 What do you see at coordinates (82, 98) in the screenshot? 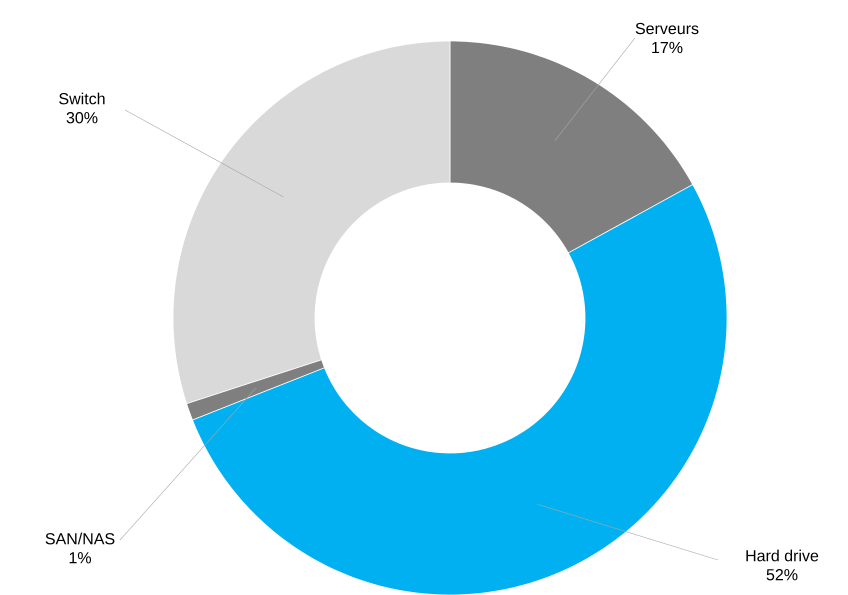
I see `slice-label: Switch` at bounding box center [82, 98].